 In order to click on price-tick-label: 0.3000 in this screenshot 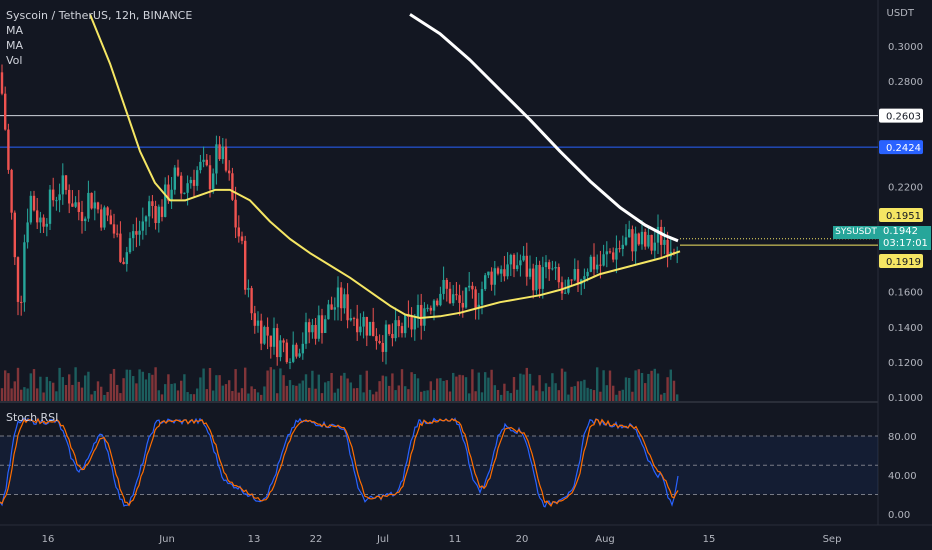, I will do `click(905, 47)`.